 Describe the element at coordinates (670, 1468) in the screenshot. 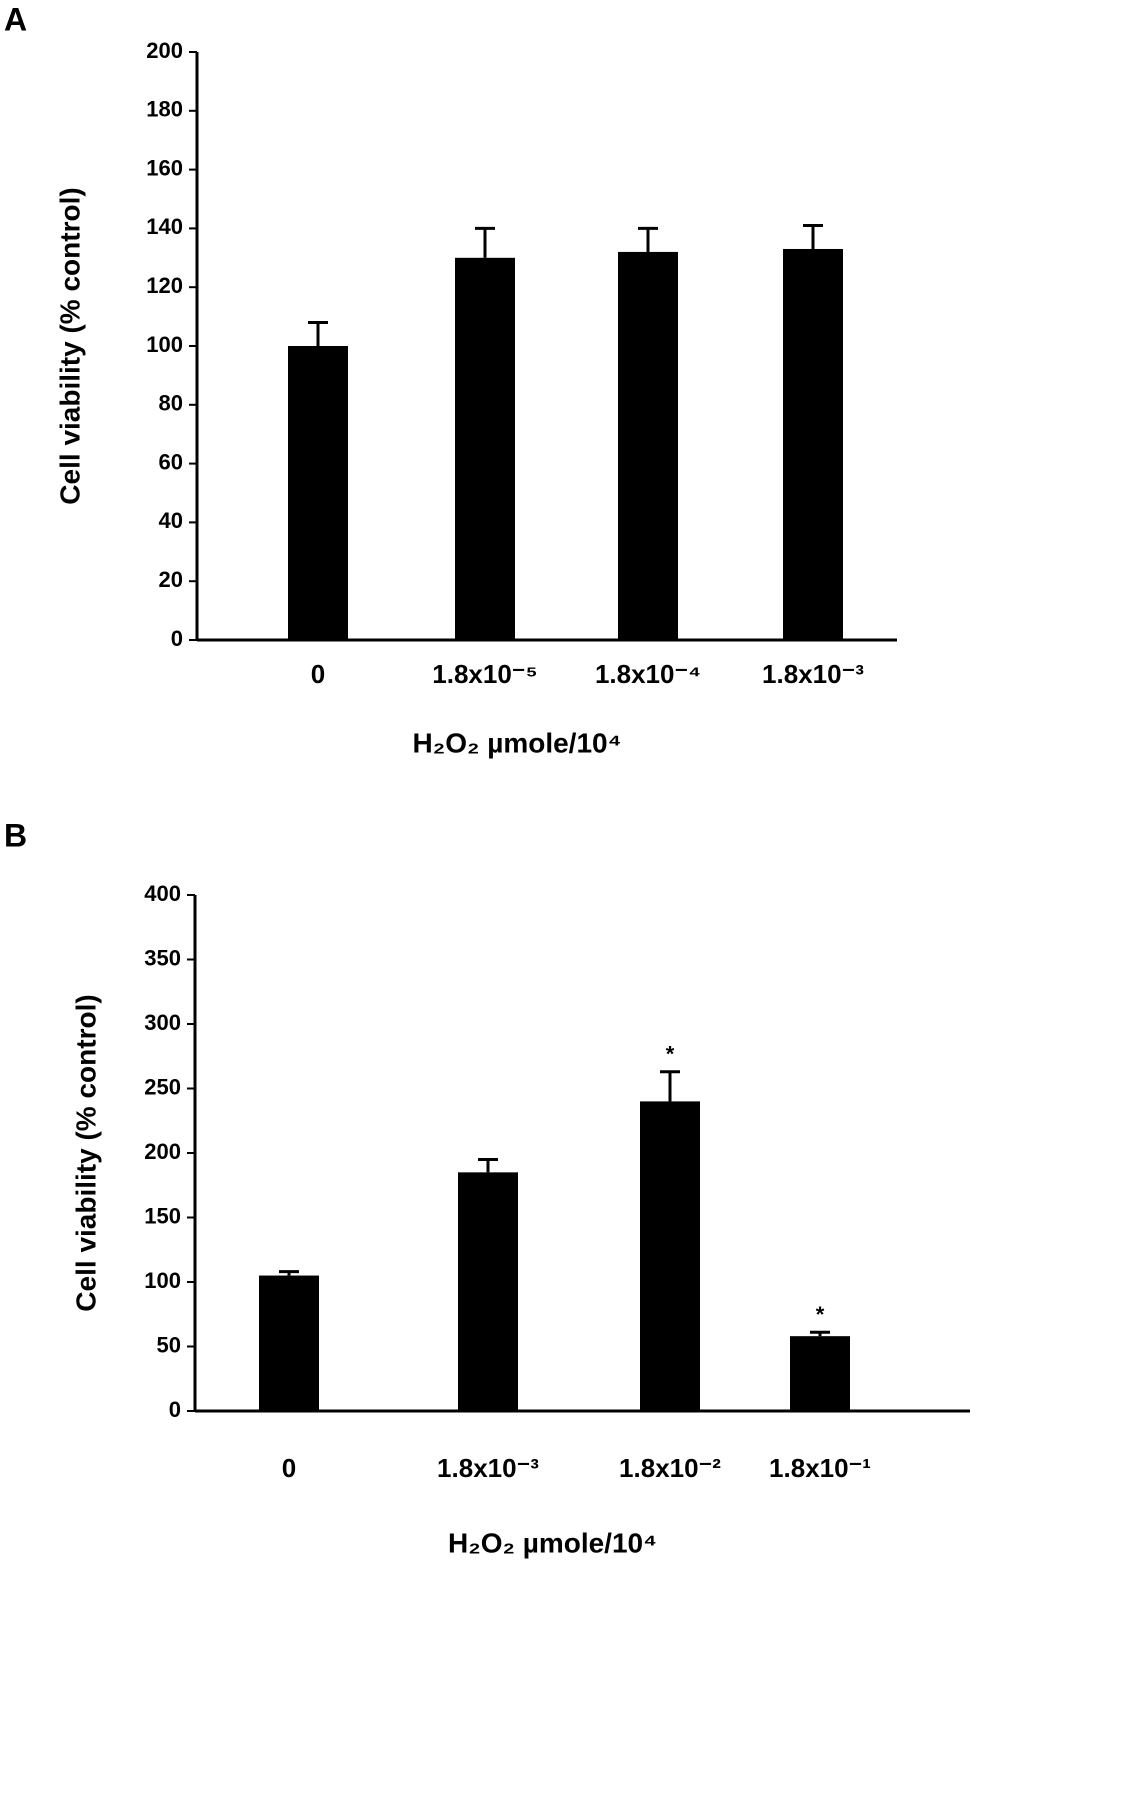

I see `x-tick-label: 1.8x10⁻²` at that location.